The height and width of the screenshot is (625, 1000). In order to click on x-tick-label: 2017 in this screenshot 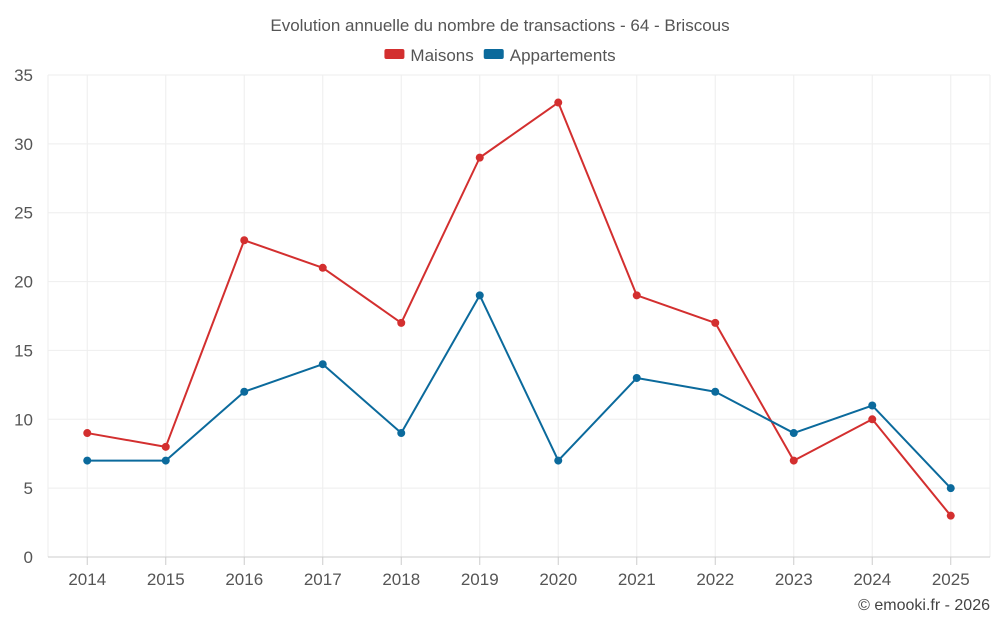, I will do `click(323, 579)`.